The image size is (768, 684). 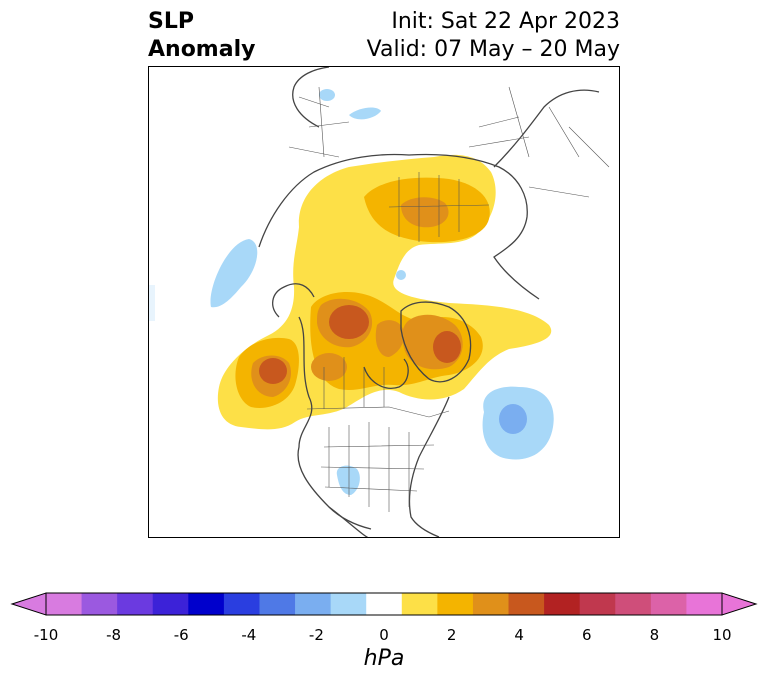 I want to click on coastline-eurasia, so click(x=399, y=226).